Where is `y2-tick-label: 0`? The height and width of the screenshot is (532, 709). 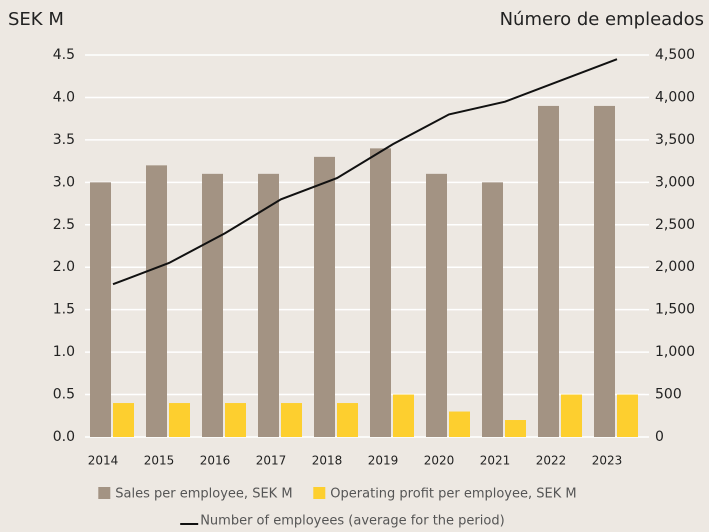 y2-tick-label: 0 is located at coordinates (659, 437).